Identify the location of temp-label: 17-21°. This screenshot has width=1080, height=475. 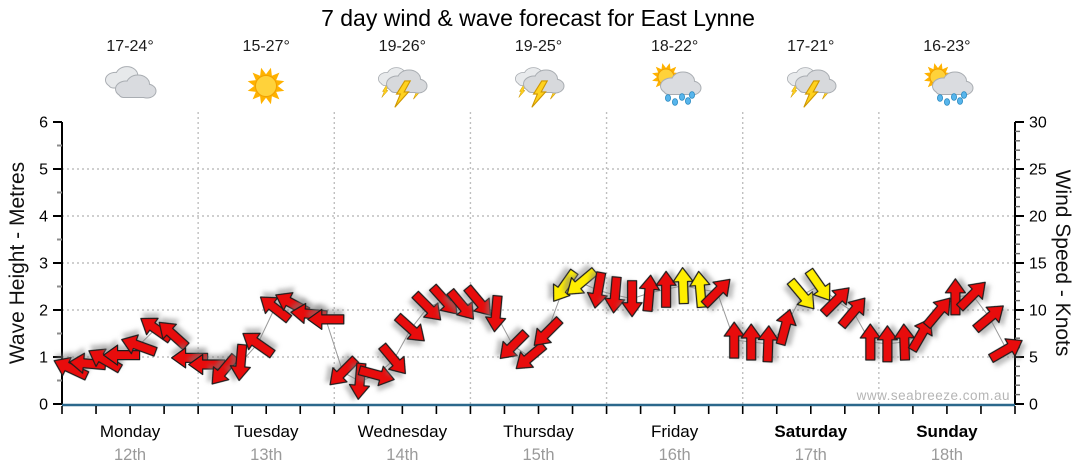
(811, 46).